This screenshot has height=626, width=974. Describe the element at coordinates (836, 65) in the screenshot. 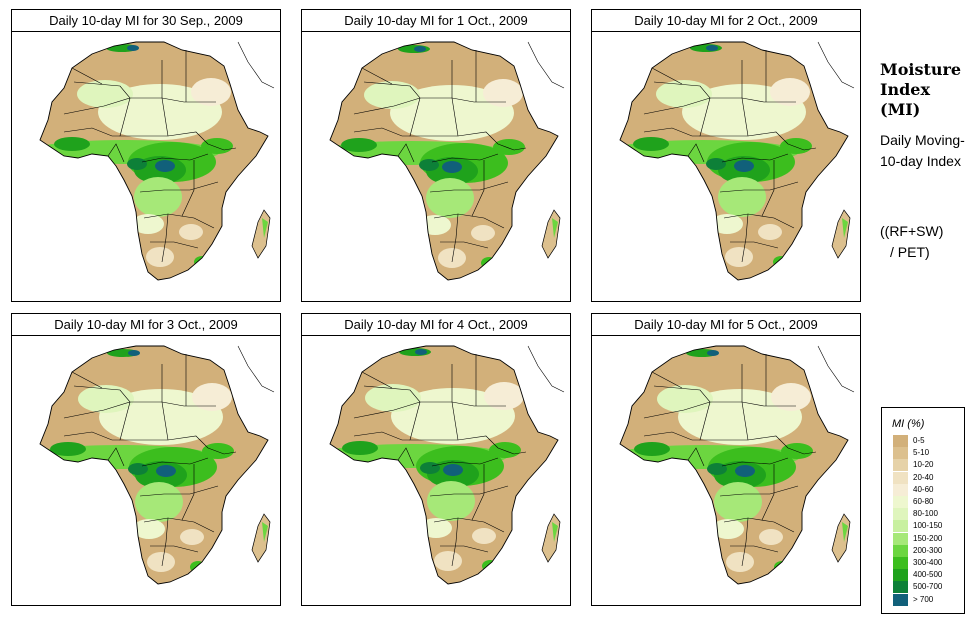

I see `arabia-outline` at that location.